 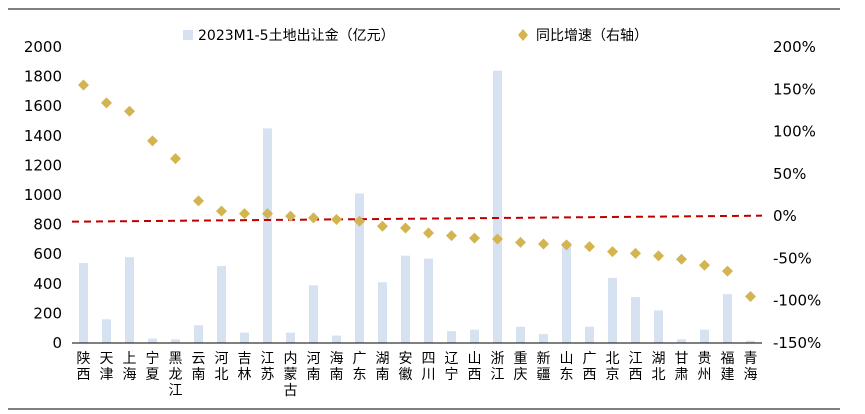 I want to click on category-label: 四川, so click(x=429, y=367).